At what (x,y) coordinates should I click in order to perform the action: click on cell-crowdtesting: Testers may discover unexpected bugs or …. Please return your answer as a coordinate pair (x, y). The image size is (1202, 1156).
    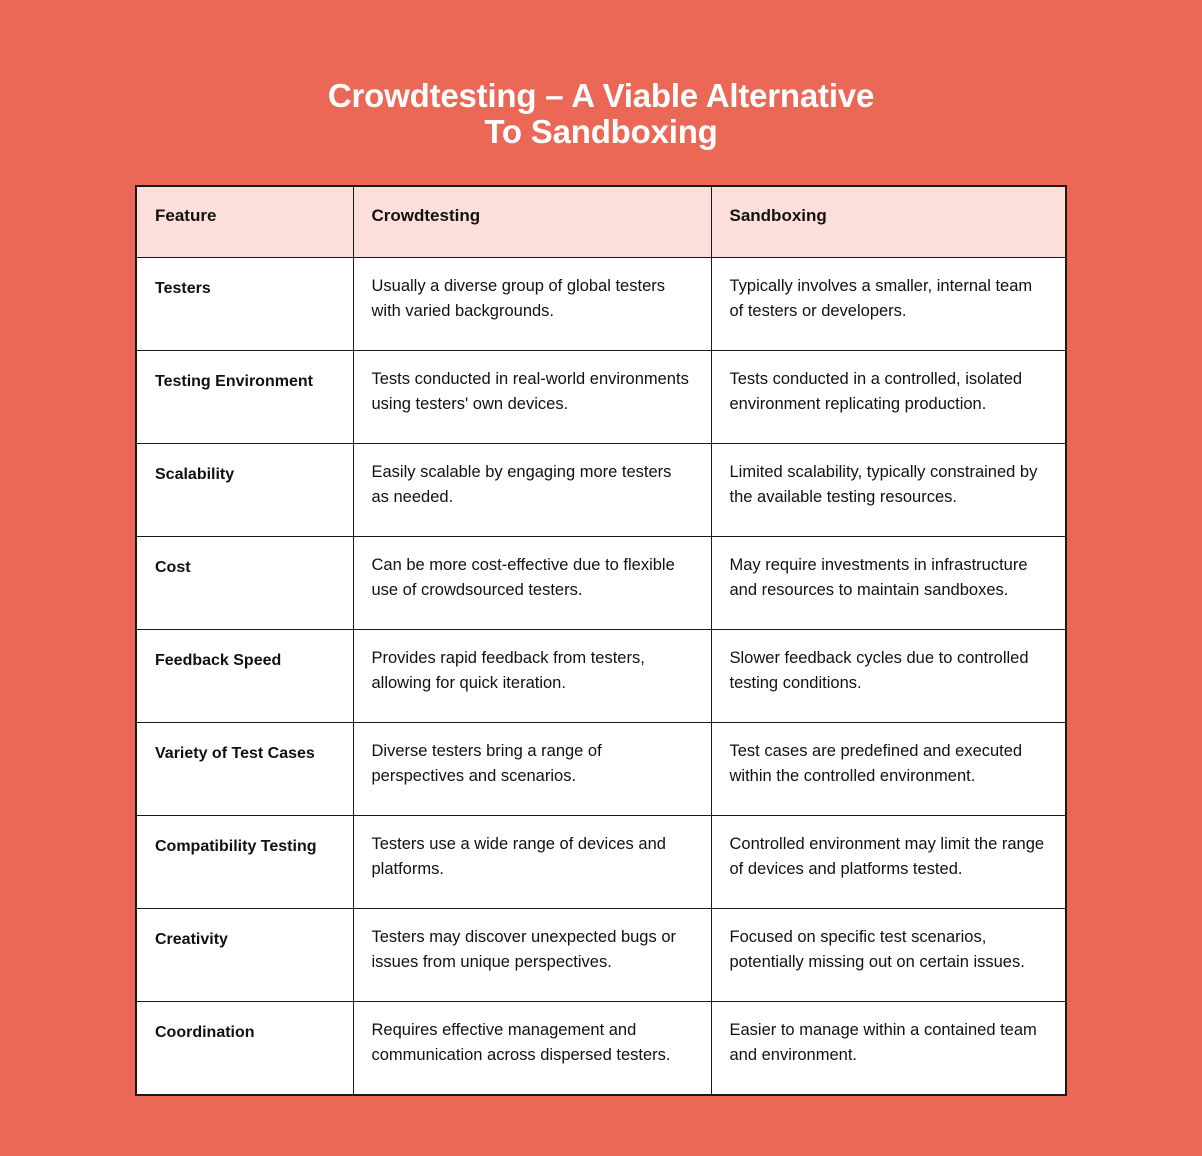
    Looking at the image, I should click on (532, 955).